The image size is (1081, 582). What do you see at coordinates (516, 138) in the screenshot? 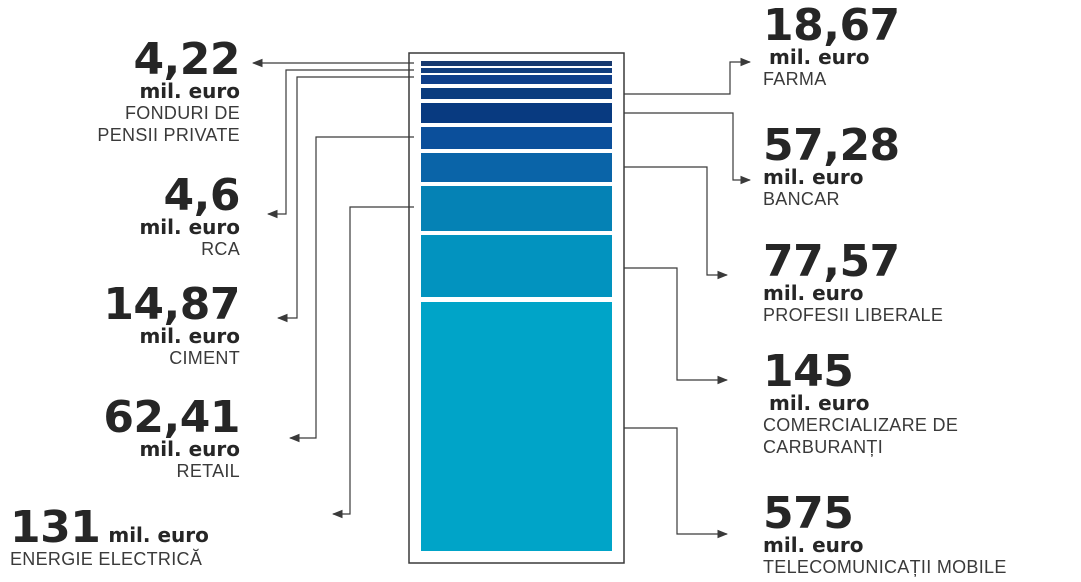
I see `bar-segment-retail` at bounding box center [516, 138].